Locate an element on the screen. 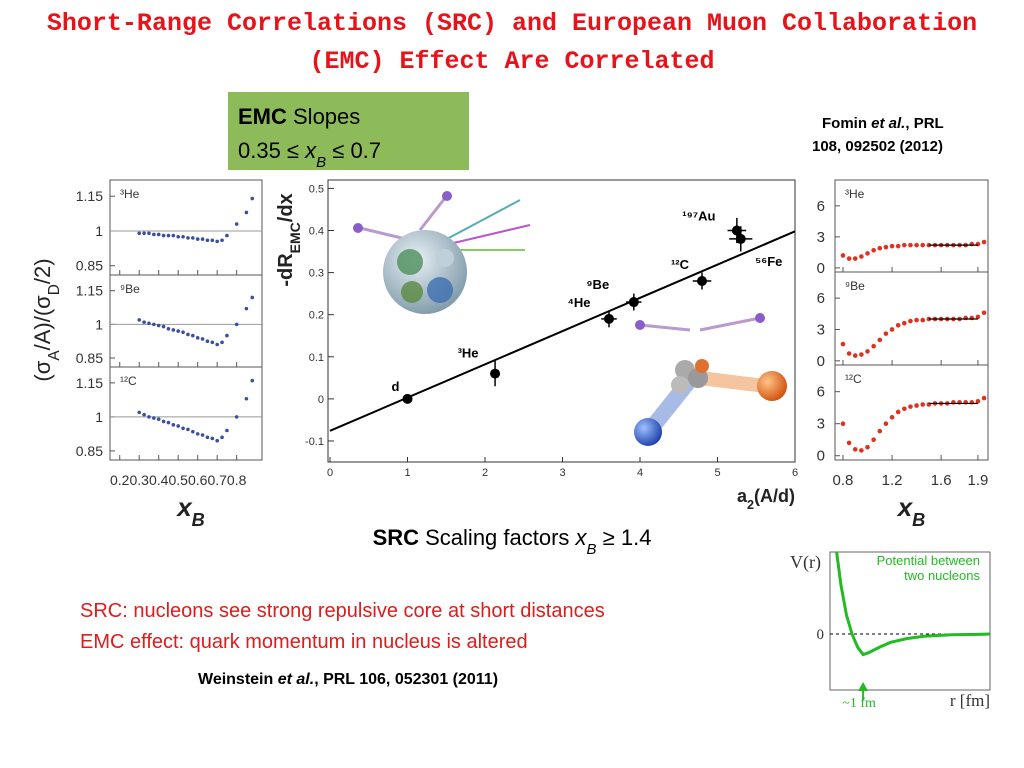 The width and height of the screenshot is (1024, 768). text-part: 2 is located at coordinates (750, 505).